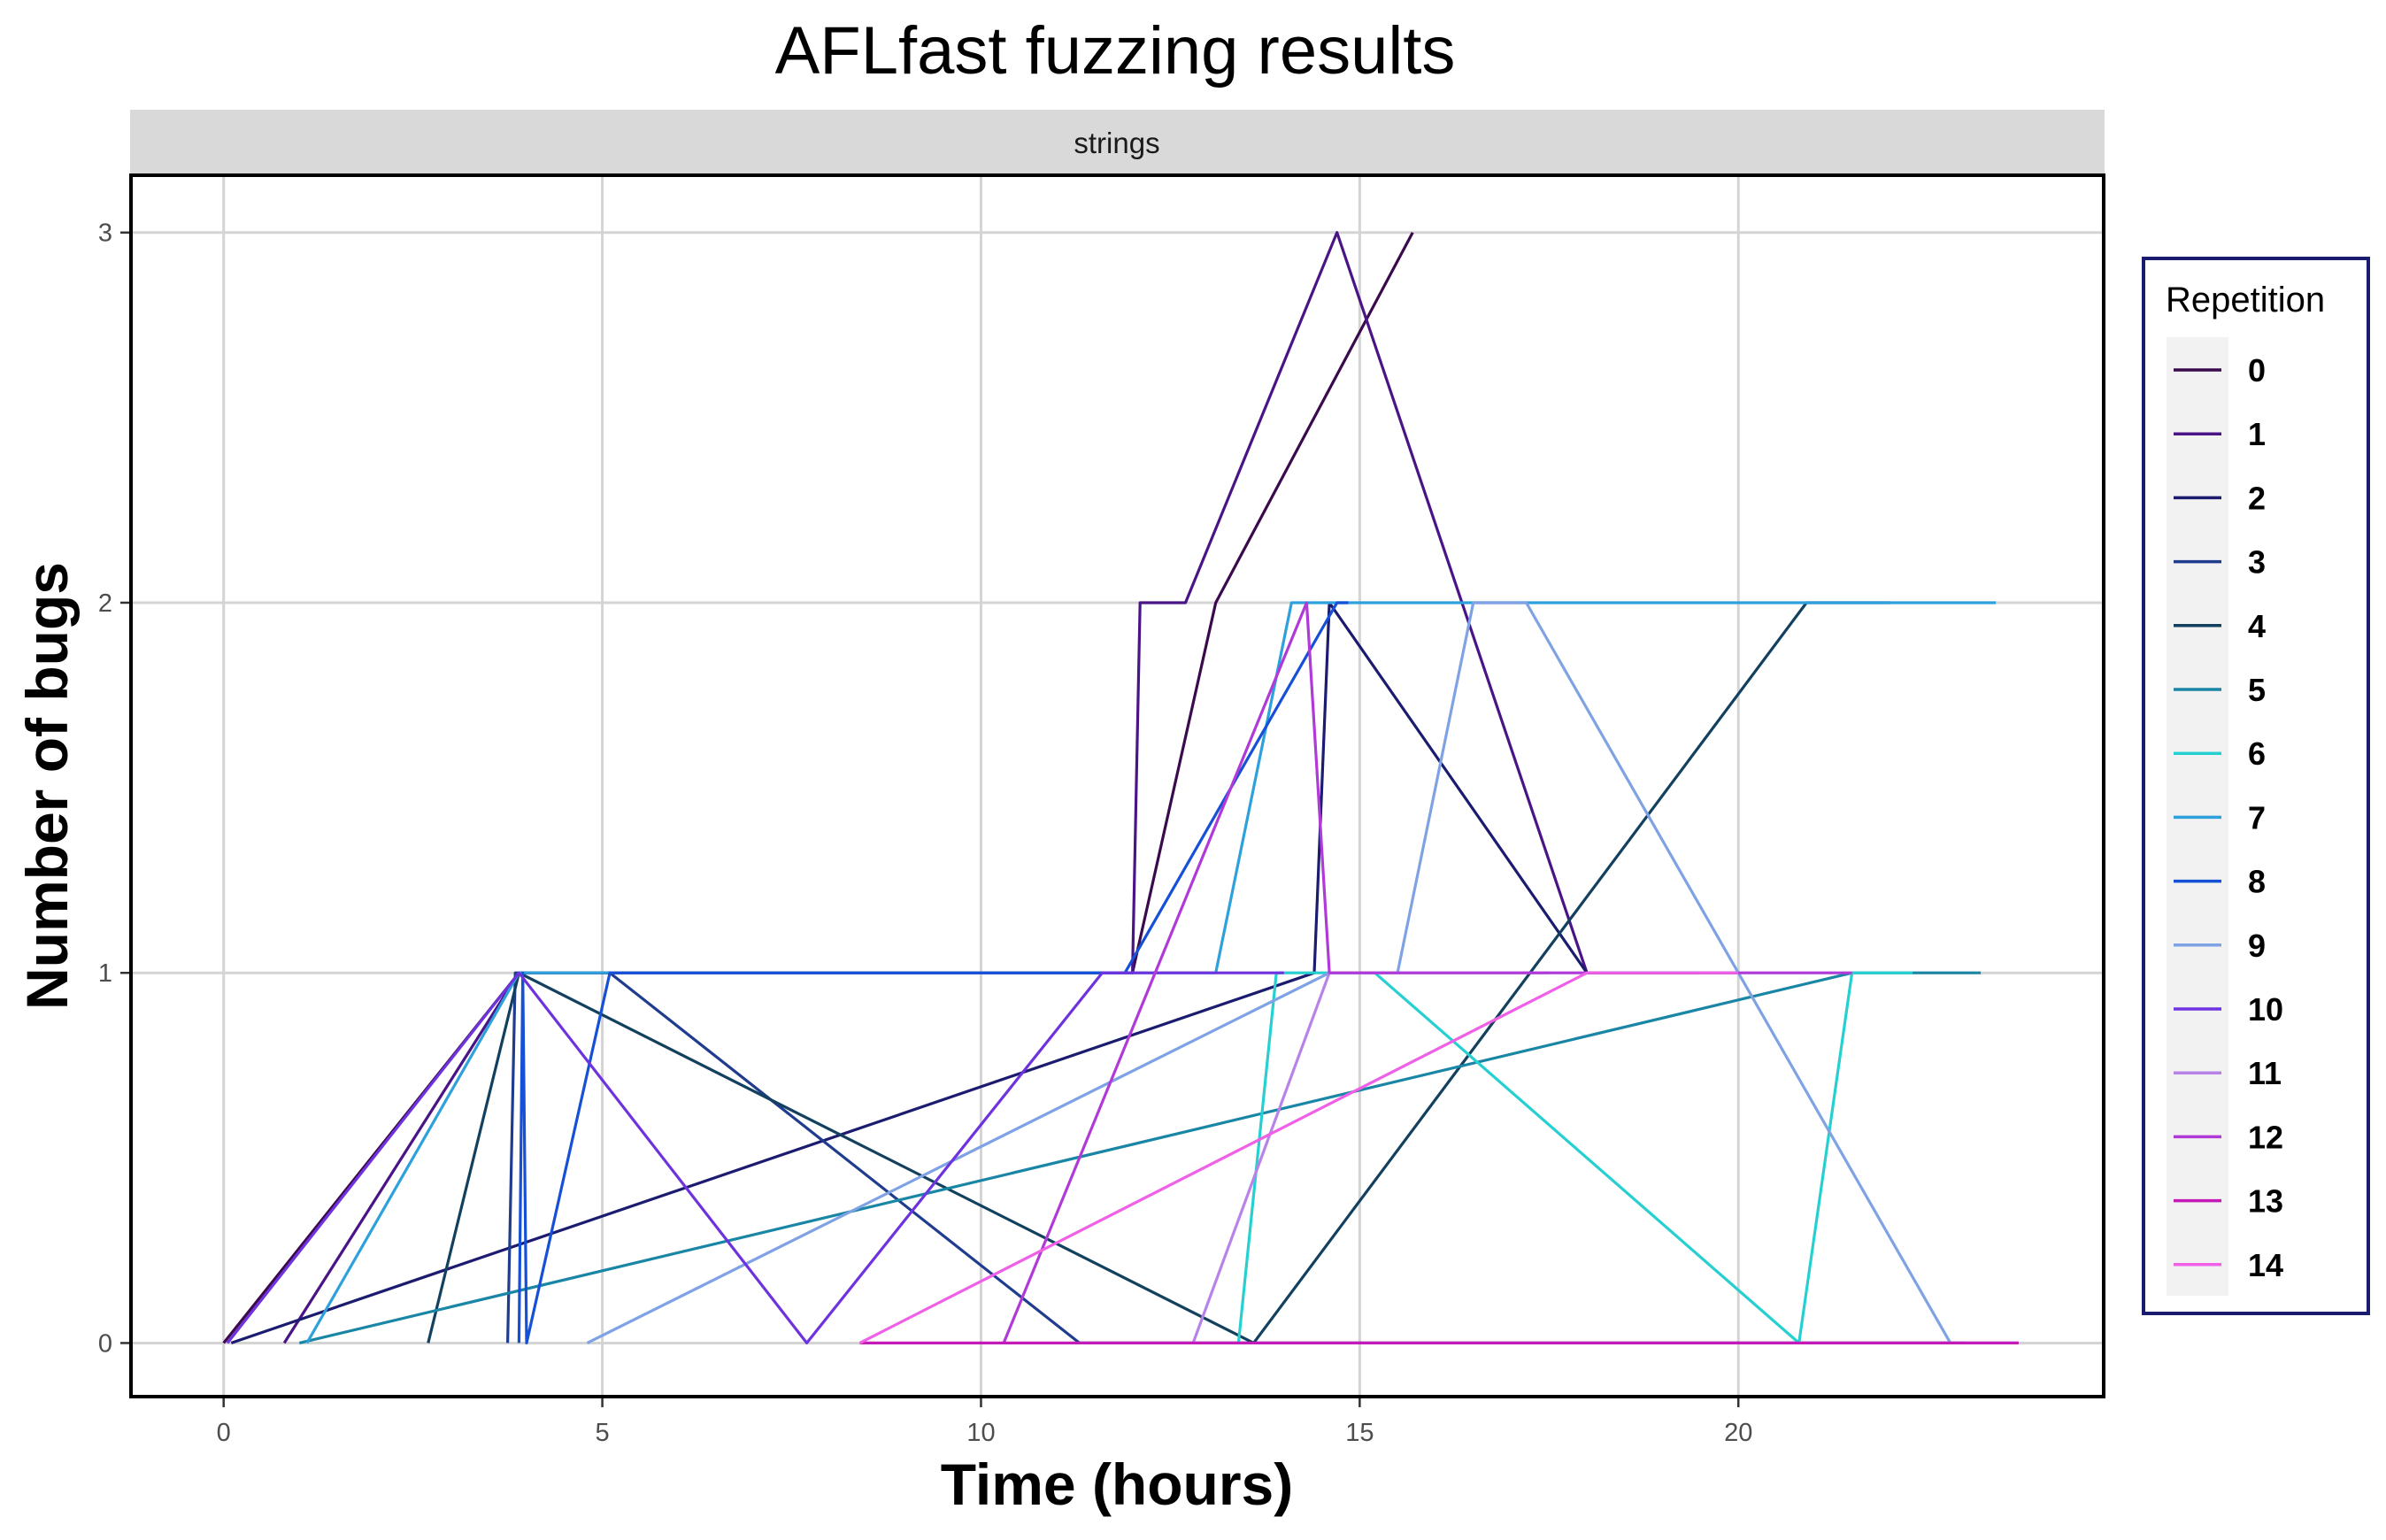 Image resolution: width=2386 pixels, height=1540 pixels. Describe the element at coordinates (1360, 1433) in the screenshot. I see `x-tick-label: 15` at that location.